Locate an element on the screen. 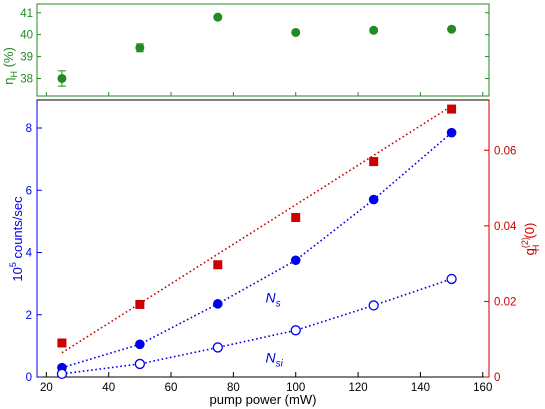 Image resolution: width=545 pixels, height=409 pixels. x-tick-label: 120 is located at coordinates (357, 388).